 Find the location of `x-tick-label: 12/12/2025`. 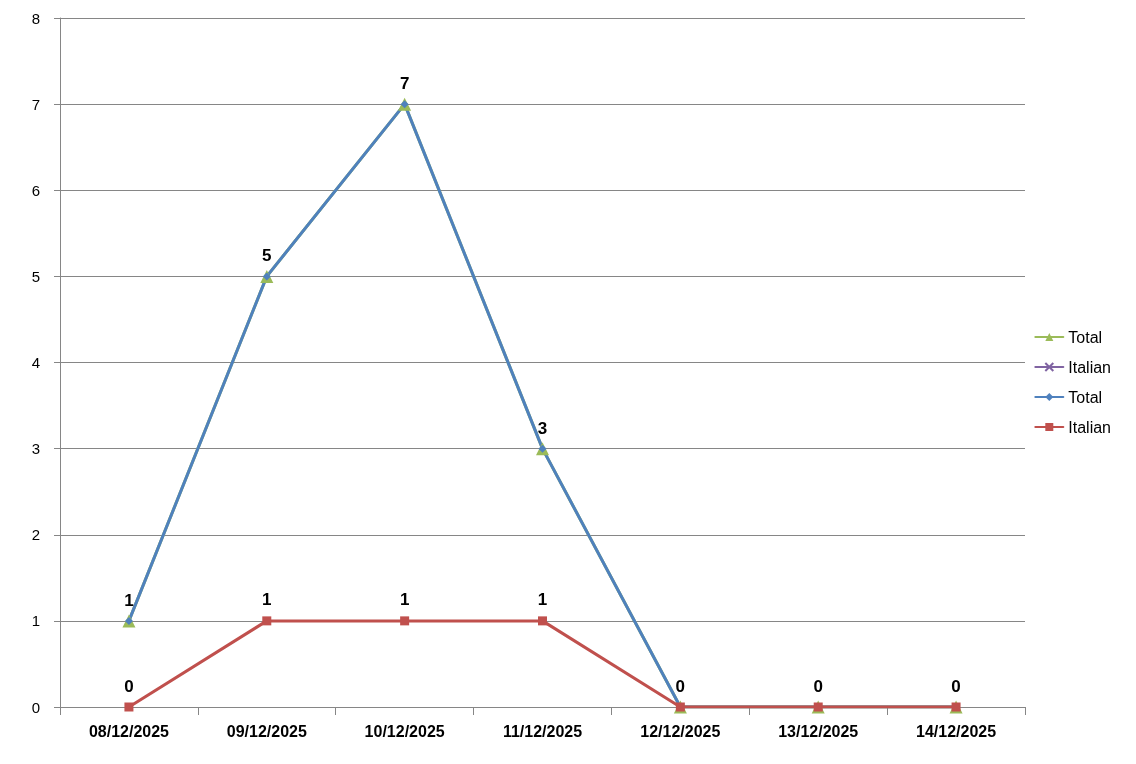

x-tick-label: 12/12/2025 is located at coordinates (680, 731).